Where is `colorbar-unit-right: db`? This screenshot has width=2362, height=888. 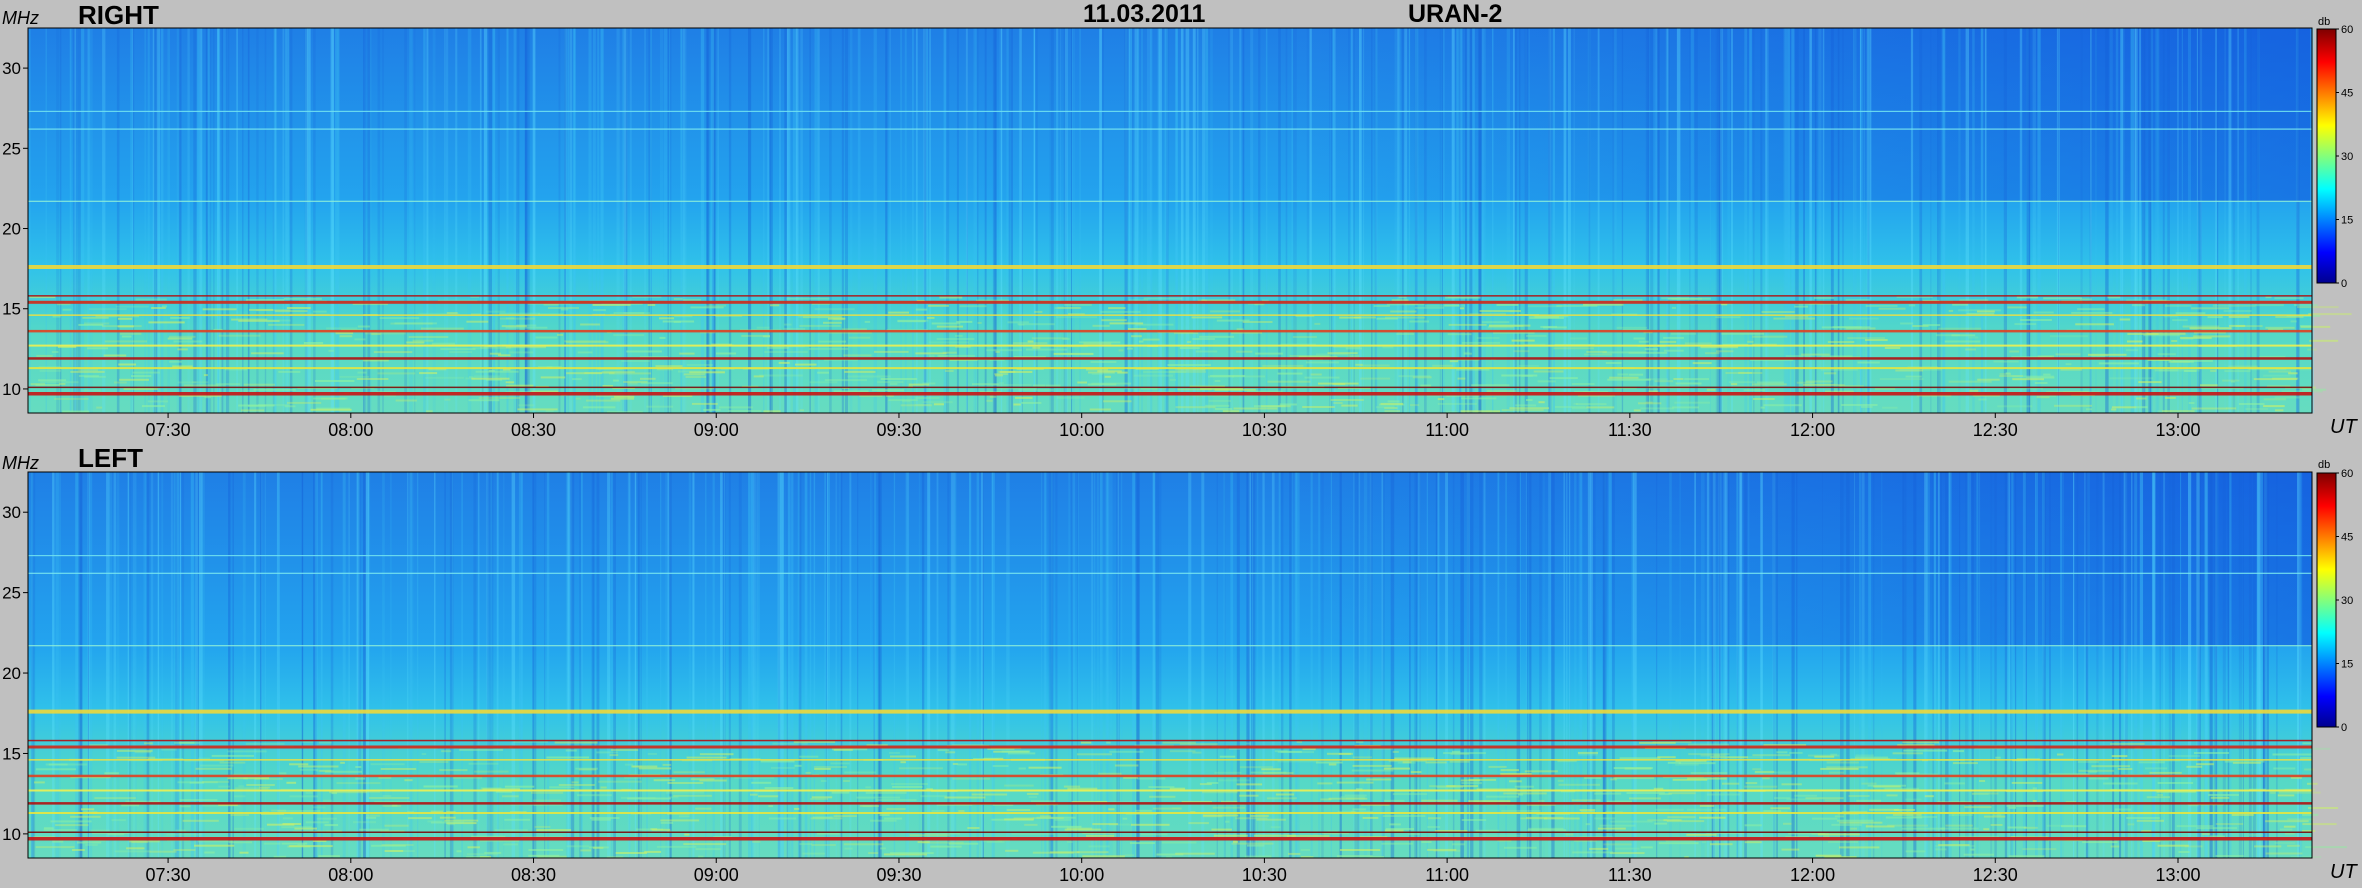
colorbar-unit-right: db is located at coordinates (2324, 22).